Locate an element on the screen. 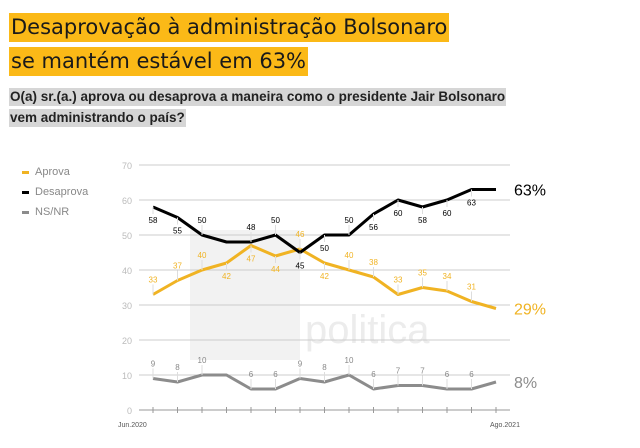 This screenshot has height=448, width=640. y-tick-label: 0 is located at coordinates (129, 411).